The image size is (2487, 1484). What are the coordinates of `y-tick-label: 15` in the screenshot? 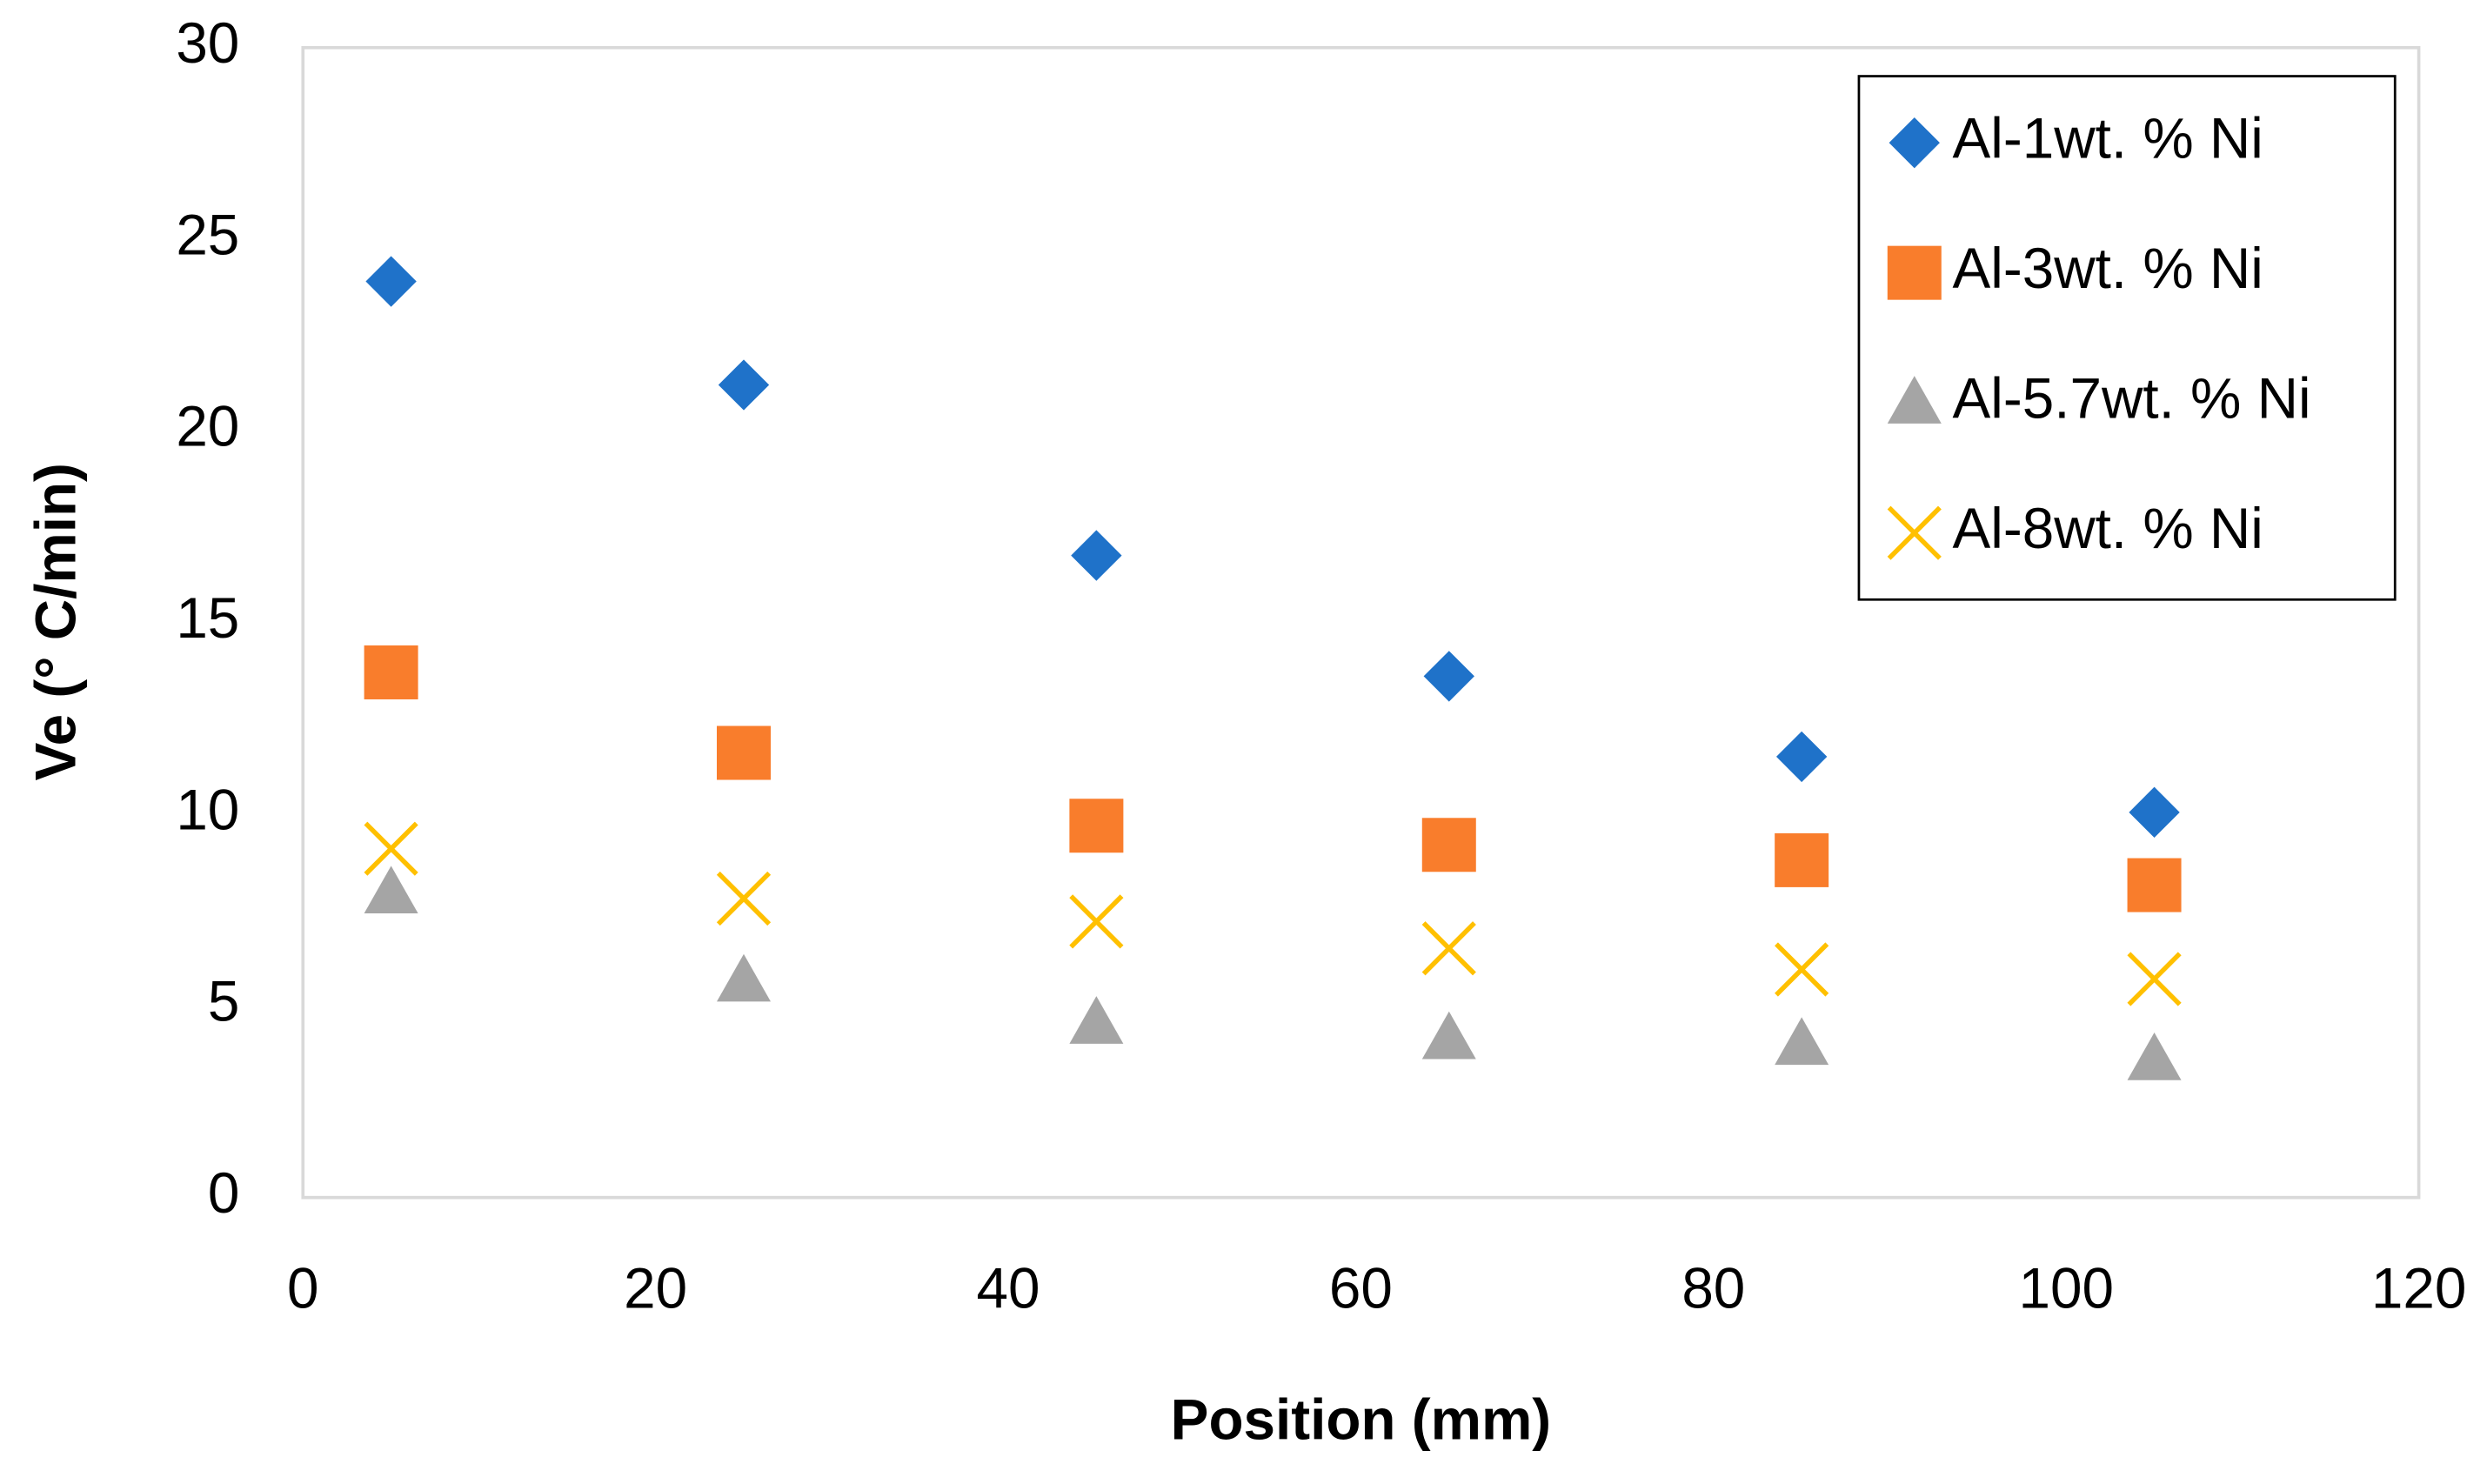 It's located at (207, 618).